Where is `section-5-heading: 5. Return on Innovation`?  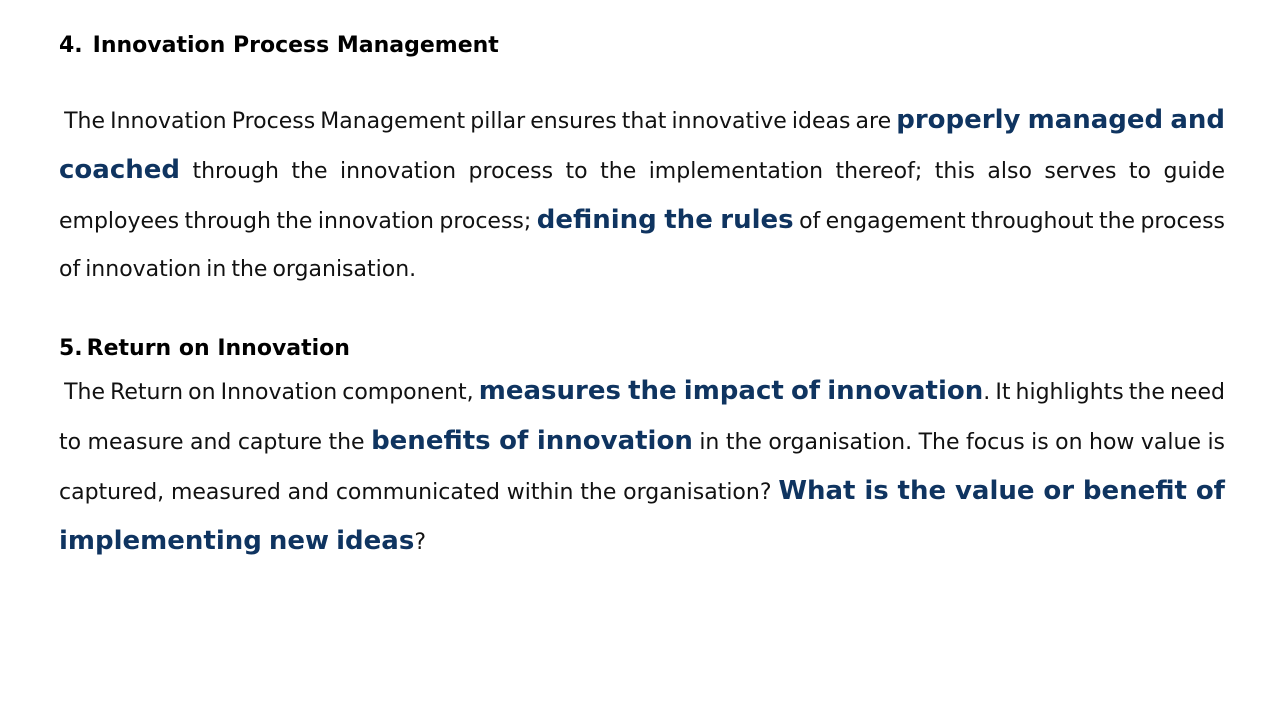 section-5-heading: 5. Return on Innovation is located at coordinates (204, 349).